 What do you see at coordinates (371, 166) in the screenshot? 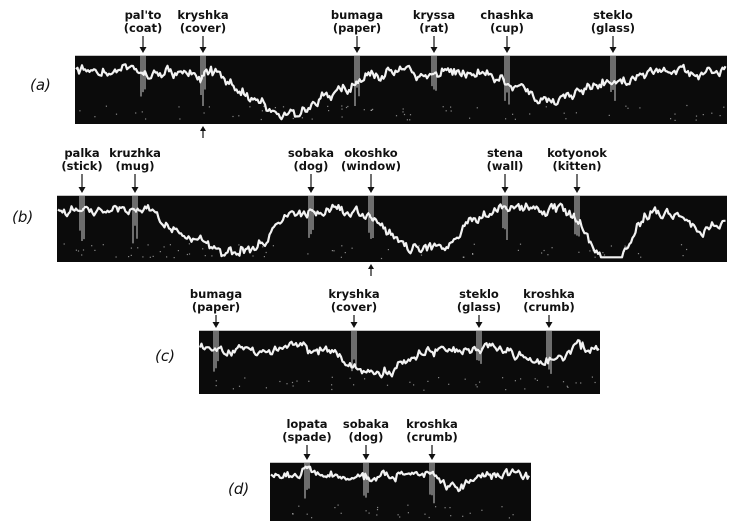
I see `stimulus-gloss: (window)` at bounding box center [371, 166].